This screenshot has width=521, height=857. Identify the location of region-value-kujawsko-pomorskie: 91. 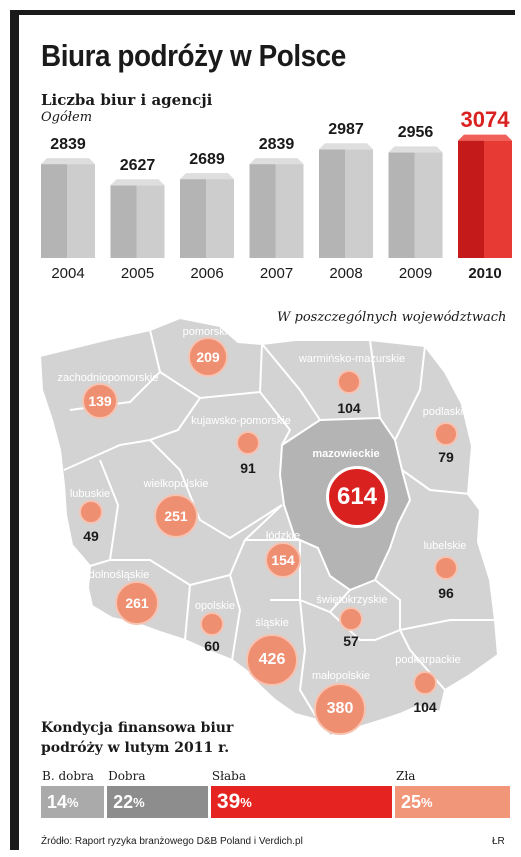
(248, 468).